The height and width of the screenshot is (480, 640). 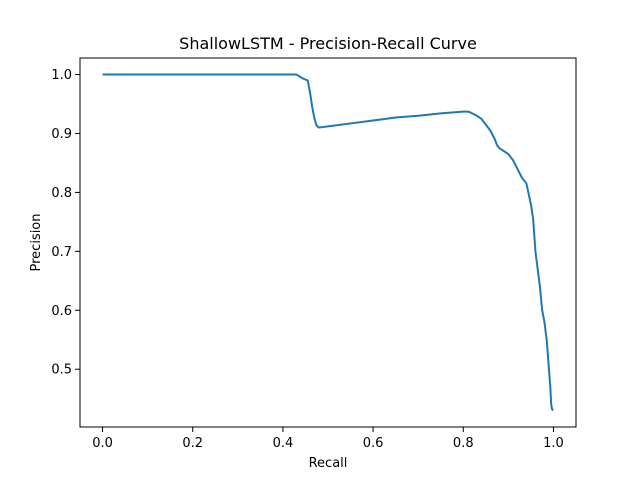 I want to click on x-axis: 0.0 0.2 0.4 0.6 0.8 1.0, so click(x=328, y=439).